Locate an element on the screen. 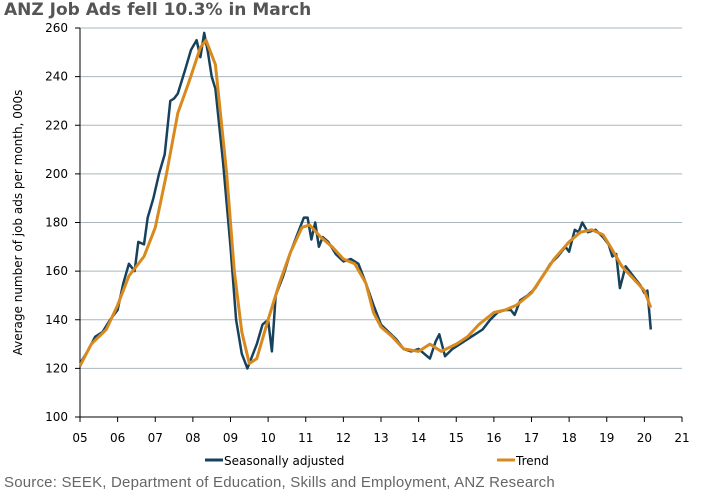 The height and width of the screenshot is (503, 715). y-tick-label: 160 is located at coordinates (56, 271).